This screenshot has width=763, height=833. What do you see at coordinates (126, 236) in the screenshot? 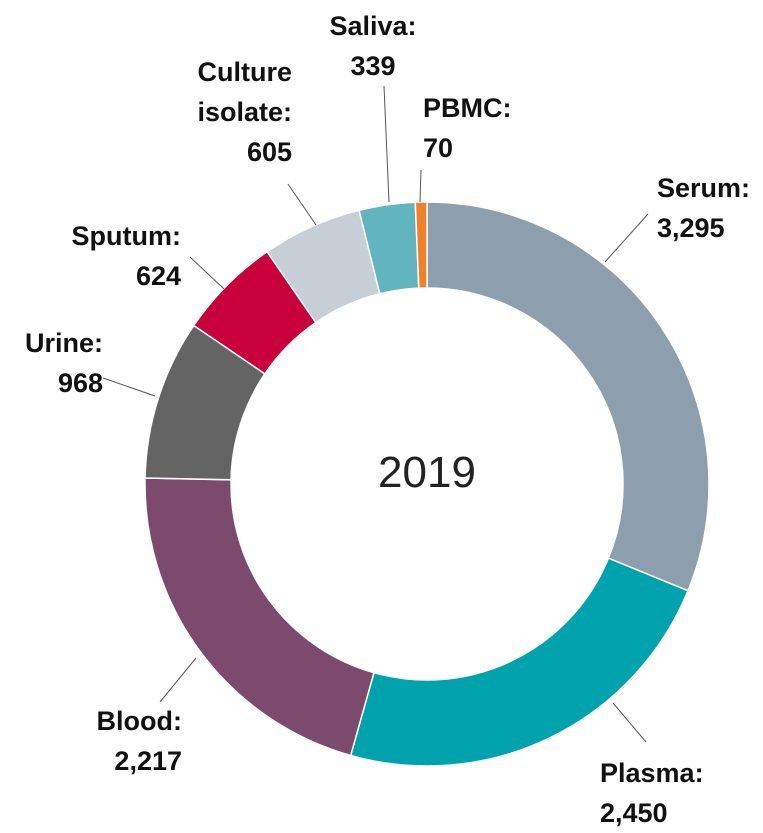
I see `category-label: Sputum:` at bounding box center [126, 236].